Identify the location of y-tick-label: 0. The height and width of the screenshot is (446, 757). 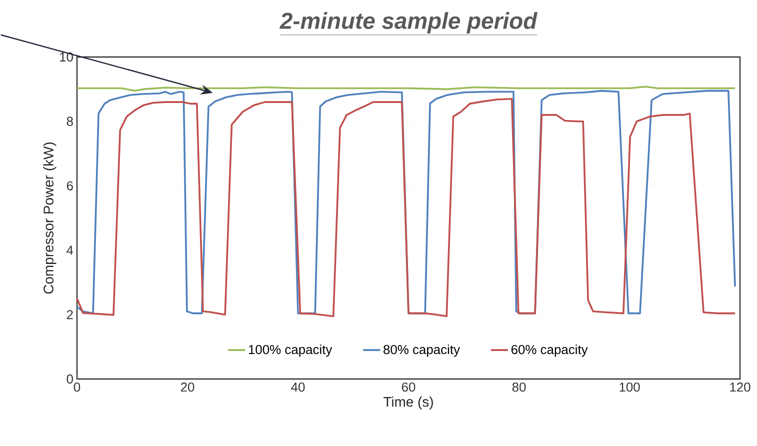
(69, 379).